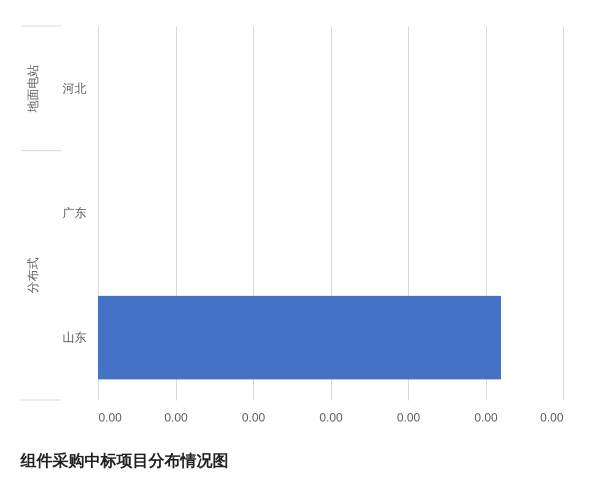  What do you see at coordinates (33, 275) in the screenshot?
I see `text: 分布式` at bounding box center [33, 275].